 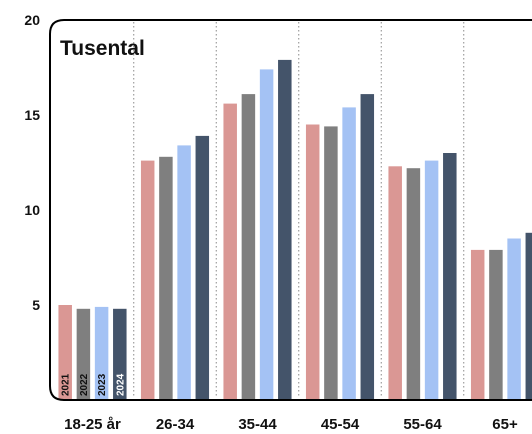 What do you see at coordinates (32, 115) in the screenshot?
I see `y-tick-label: 15` at bounding box center [32, 115].